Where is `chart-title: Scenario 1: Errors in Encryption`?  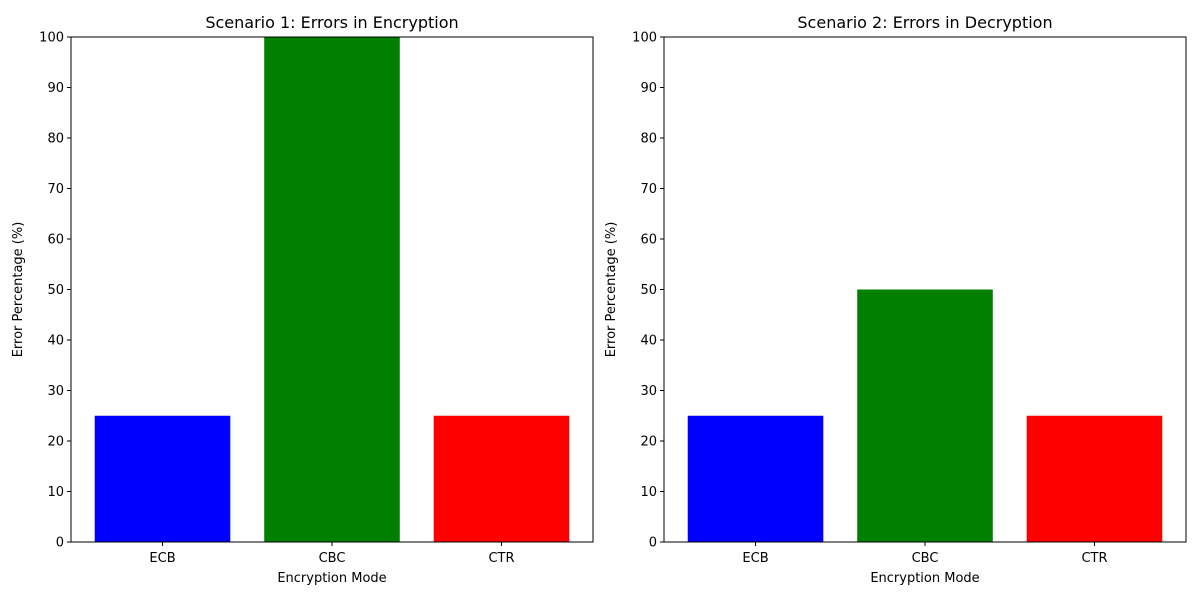 chart-title: Scenario 1: Errors in Encryption is located at coordinates (331, 22).